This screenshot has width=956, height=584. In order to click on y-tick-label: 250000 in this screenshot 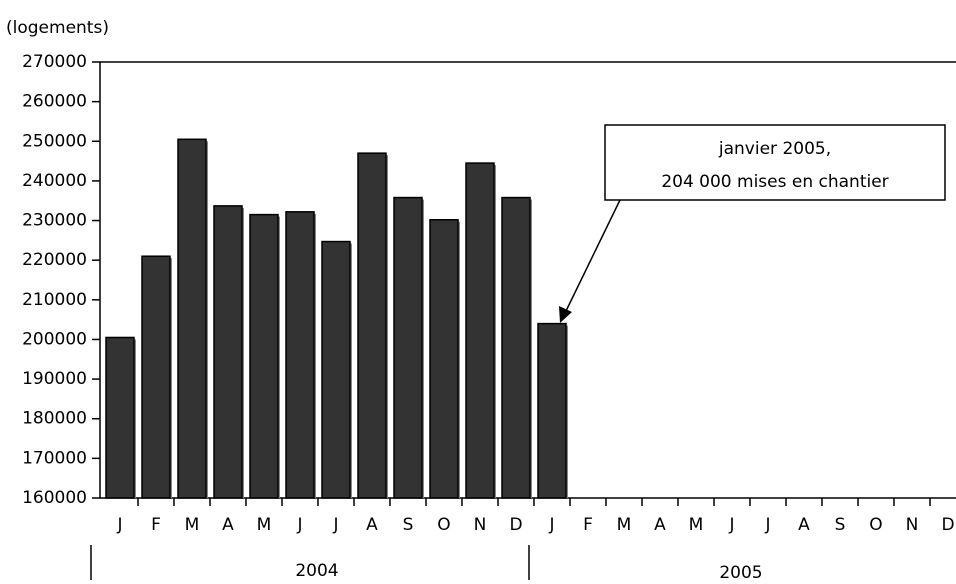, I will do `click(54, 141)`.